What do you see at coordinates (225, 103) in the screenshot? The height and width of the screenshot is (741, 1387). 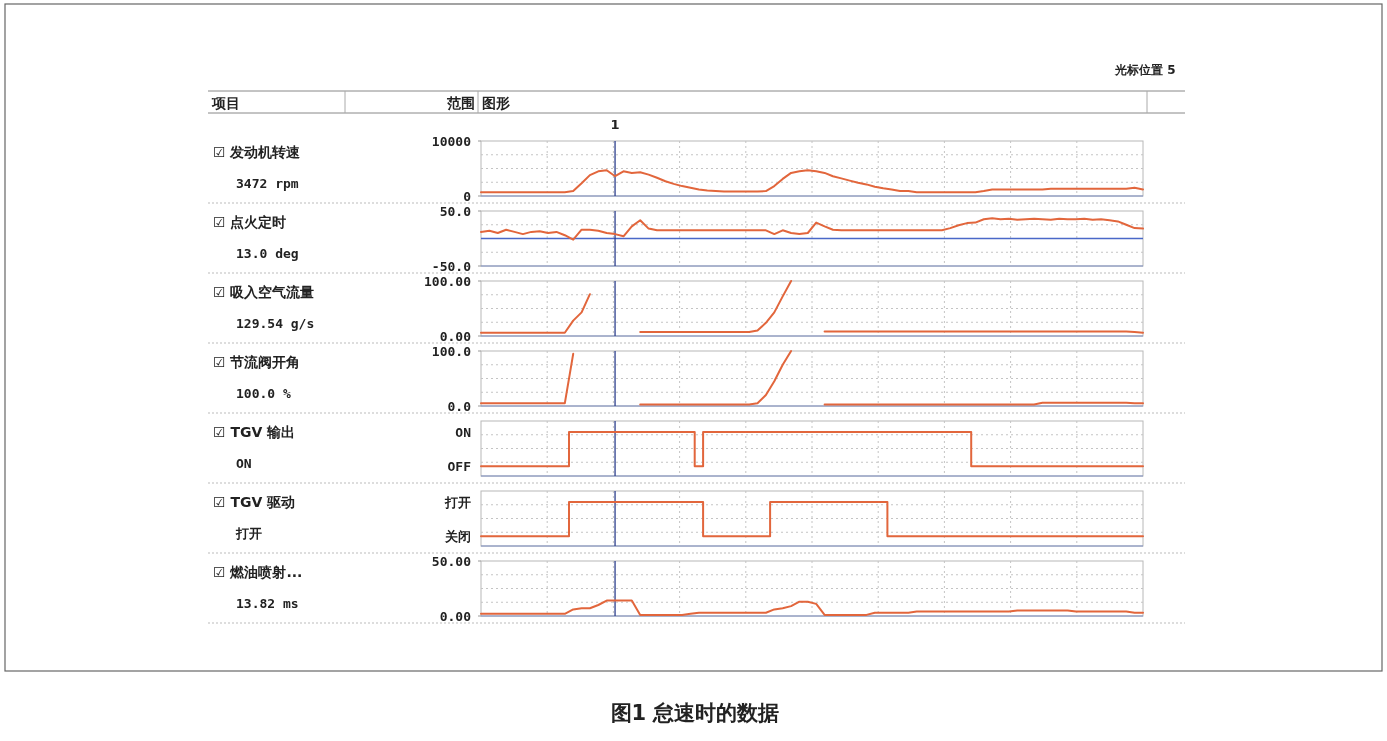 I see `text: 项目` at bounding box center [225, 103].